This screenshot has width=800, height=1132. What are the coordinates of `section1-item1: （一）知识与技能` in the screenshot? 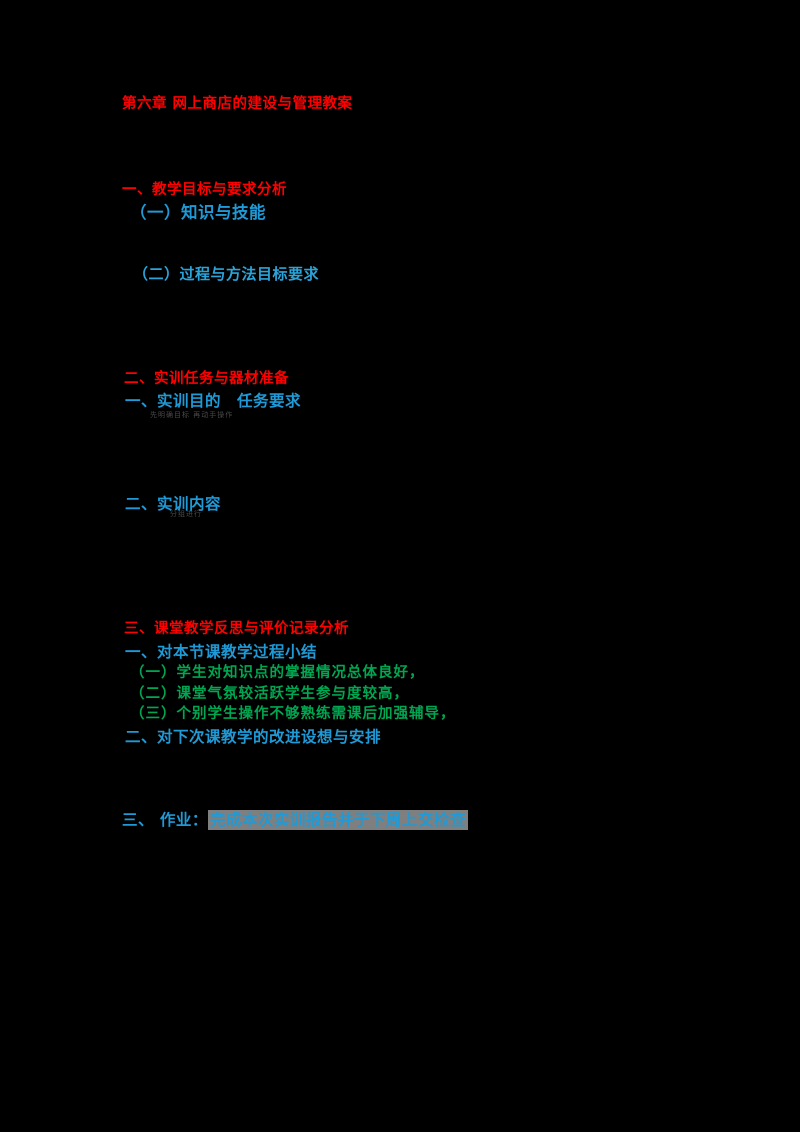 It's located at (198, 212).